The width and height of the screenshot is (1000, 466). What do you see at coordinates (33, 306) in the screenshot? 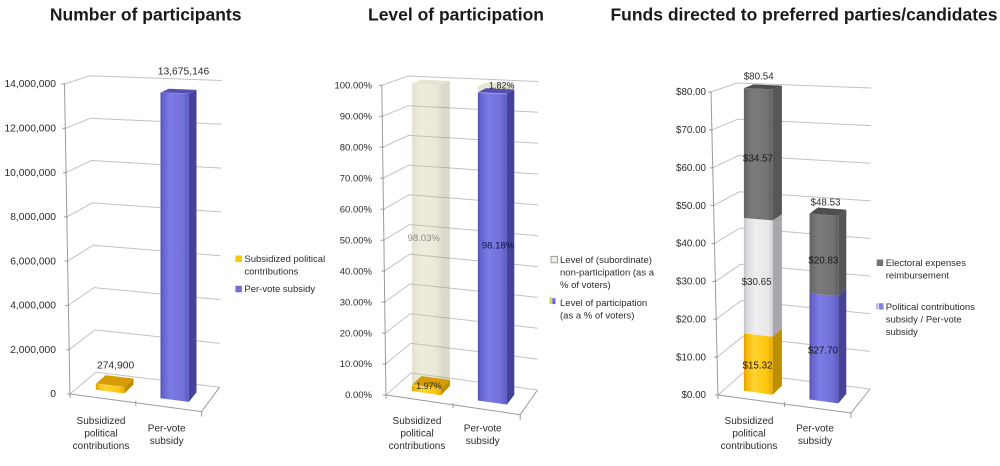
I see `svg-text: 4,000,000` at bounding box center [33, 306].